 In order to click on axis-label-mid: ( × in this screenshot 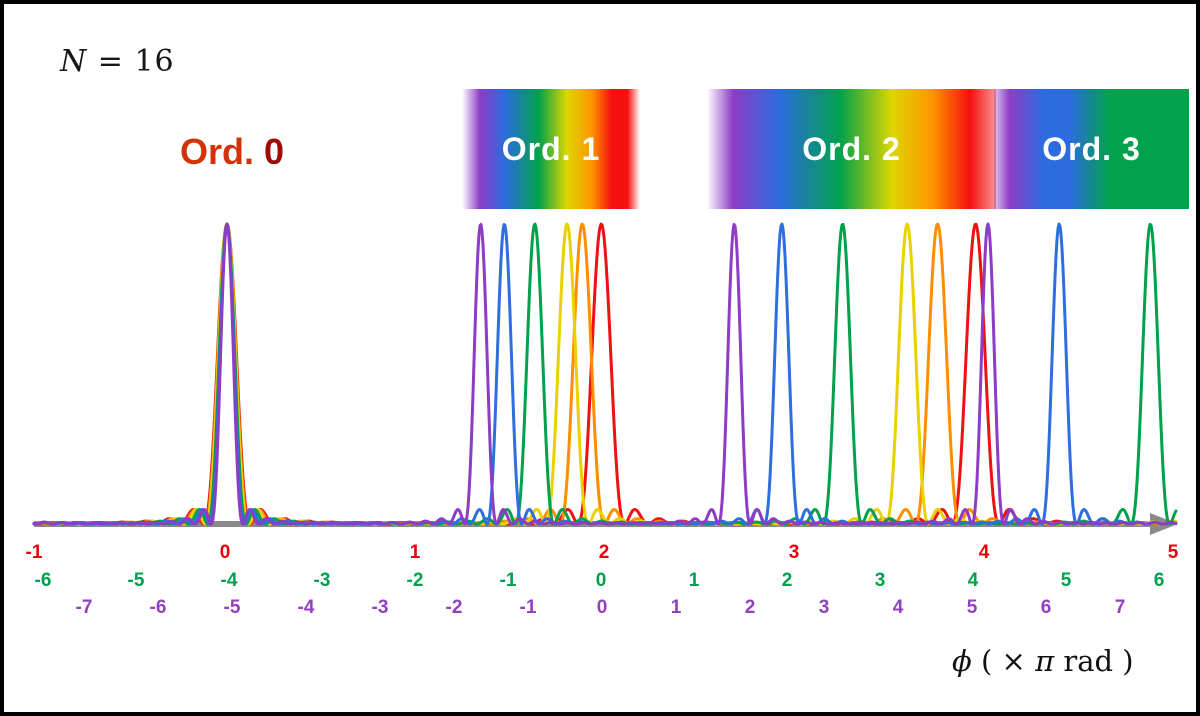, I will do `click(1003, 661)`.